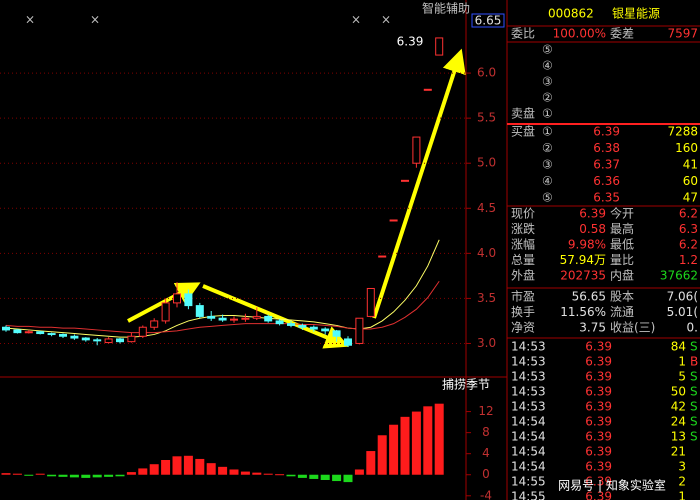 This screenshot has width=700, height=500. Describe the element at coordinates (690, 165) in the screenshot. I see `panel-text: 41` at that location.